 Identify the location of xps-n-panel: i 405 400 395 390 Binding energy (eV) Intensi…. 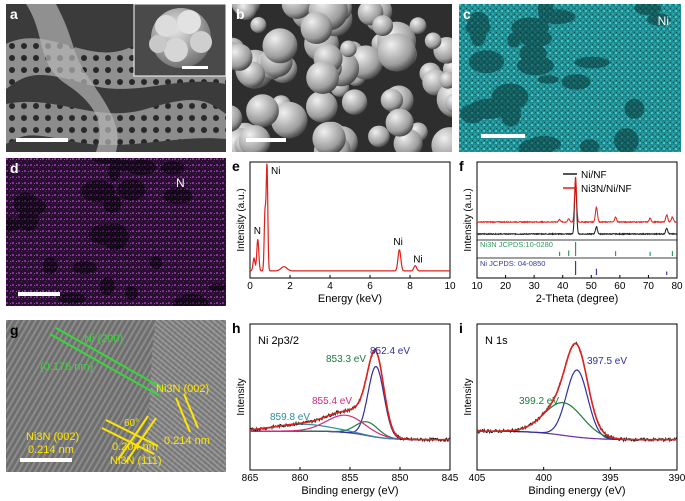
(572, 410).